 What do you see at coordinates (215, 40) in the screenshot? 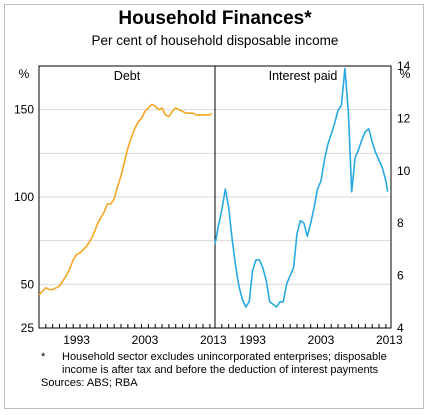
I see `chart-subtitle: Per cent of household disposable income` at bounding box center [215, 40].